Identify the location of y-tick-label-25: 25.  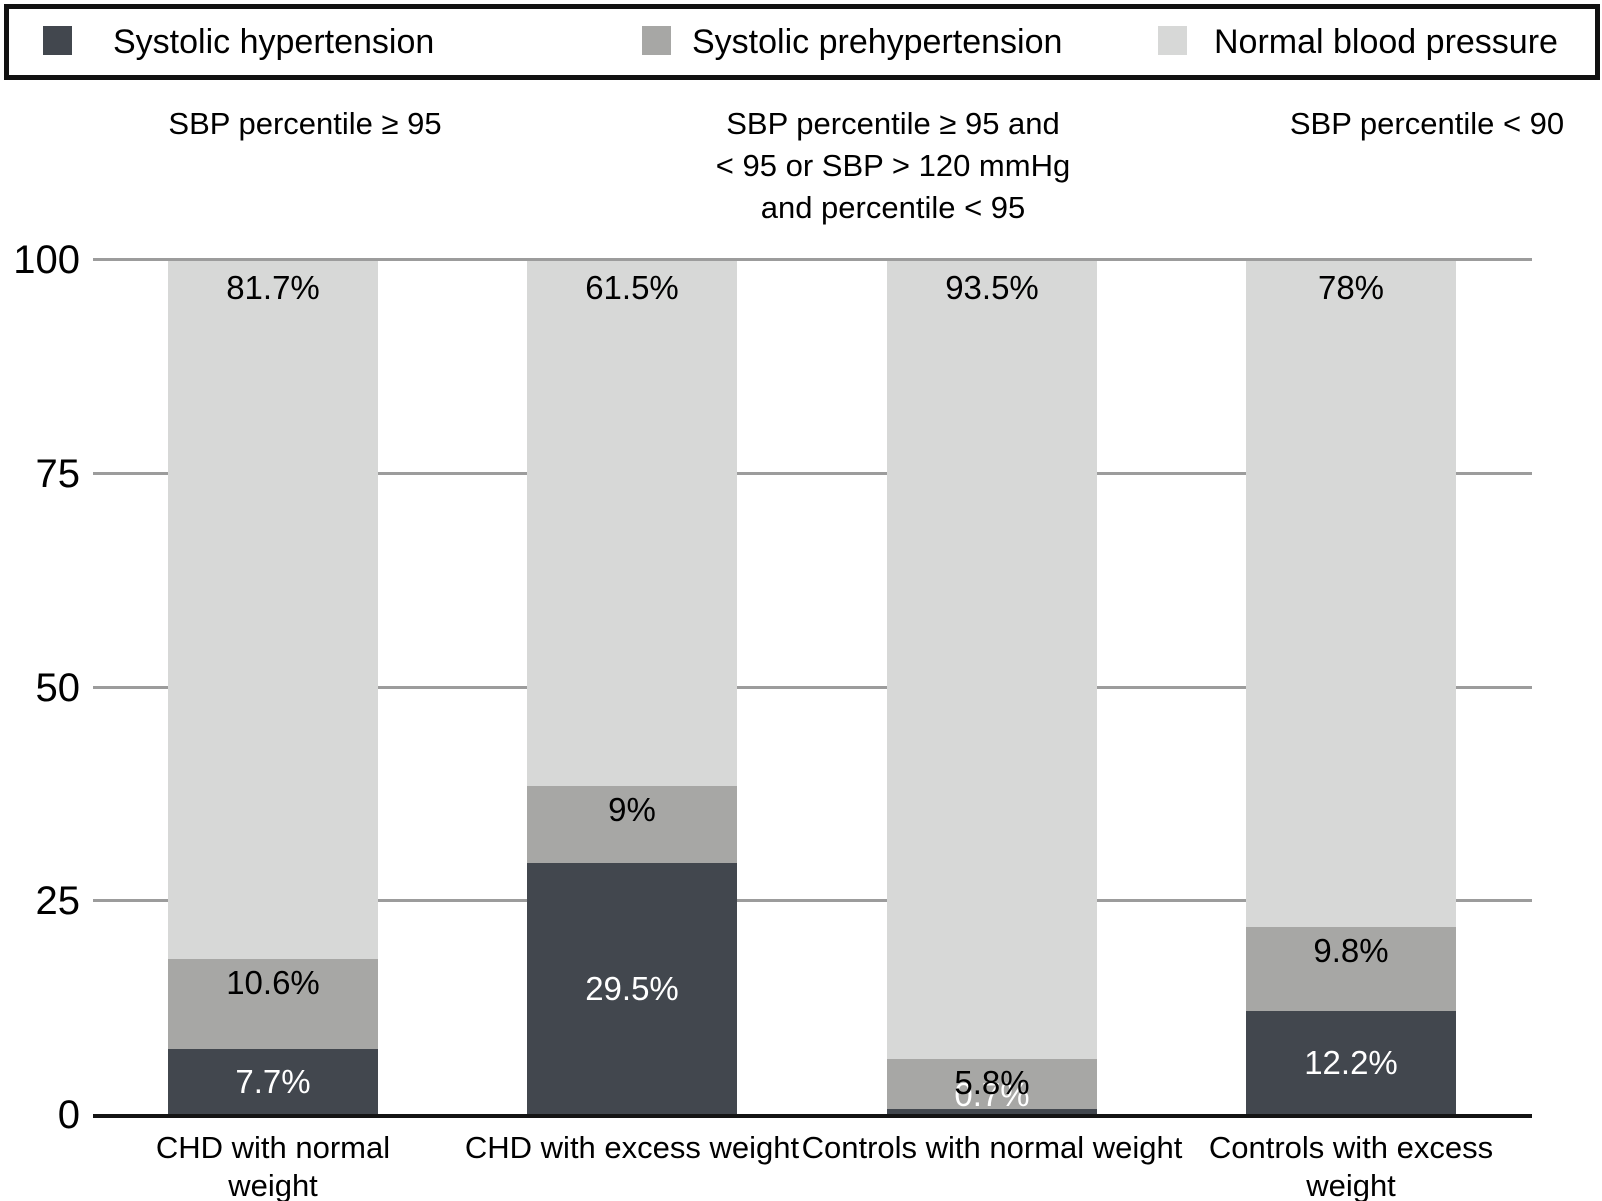
(58, 901).